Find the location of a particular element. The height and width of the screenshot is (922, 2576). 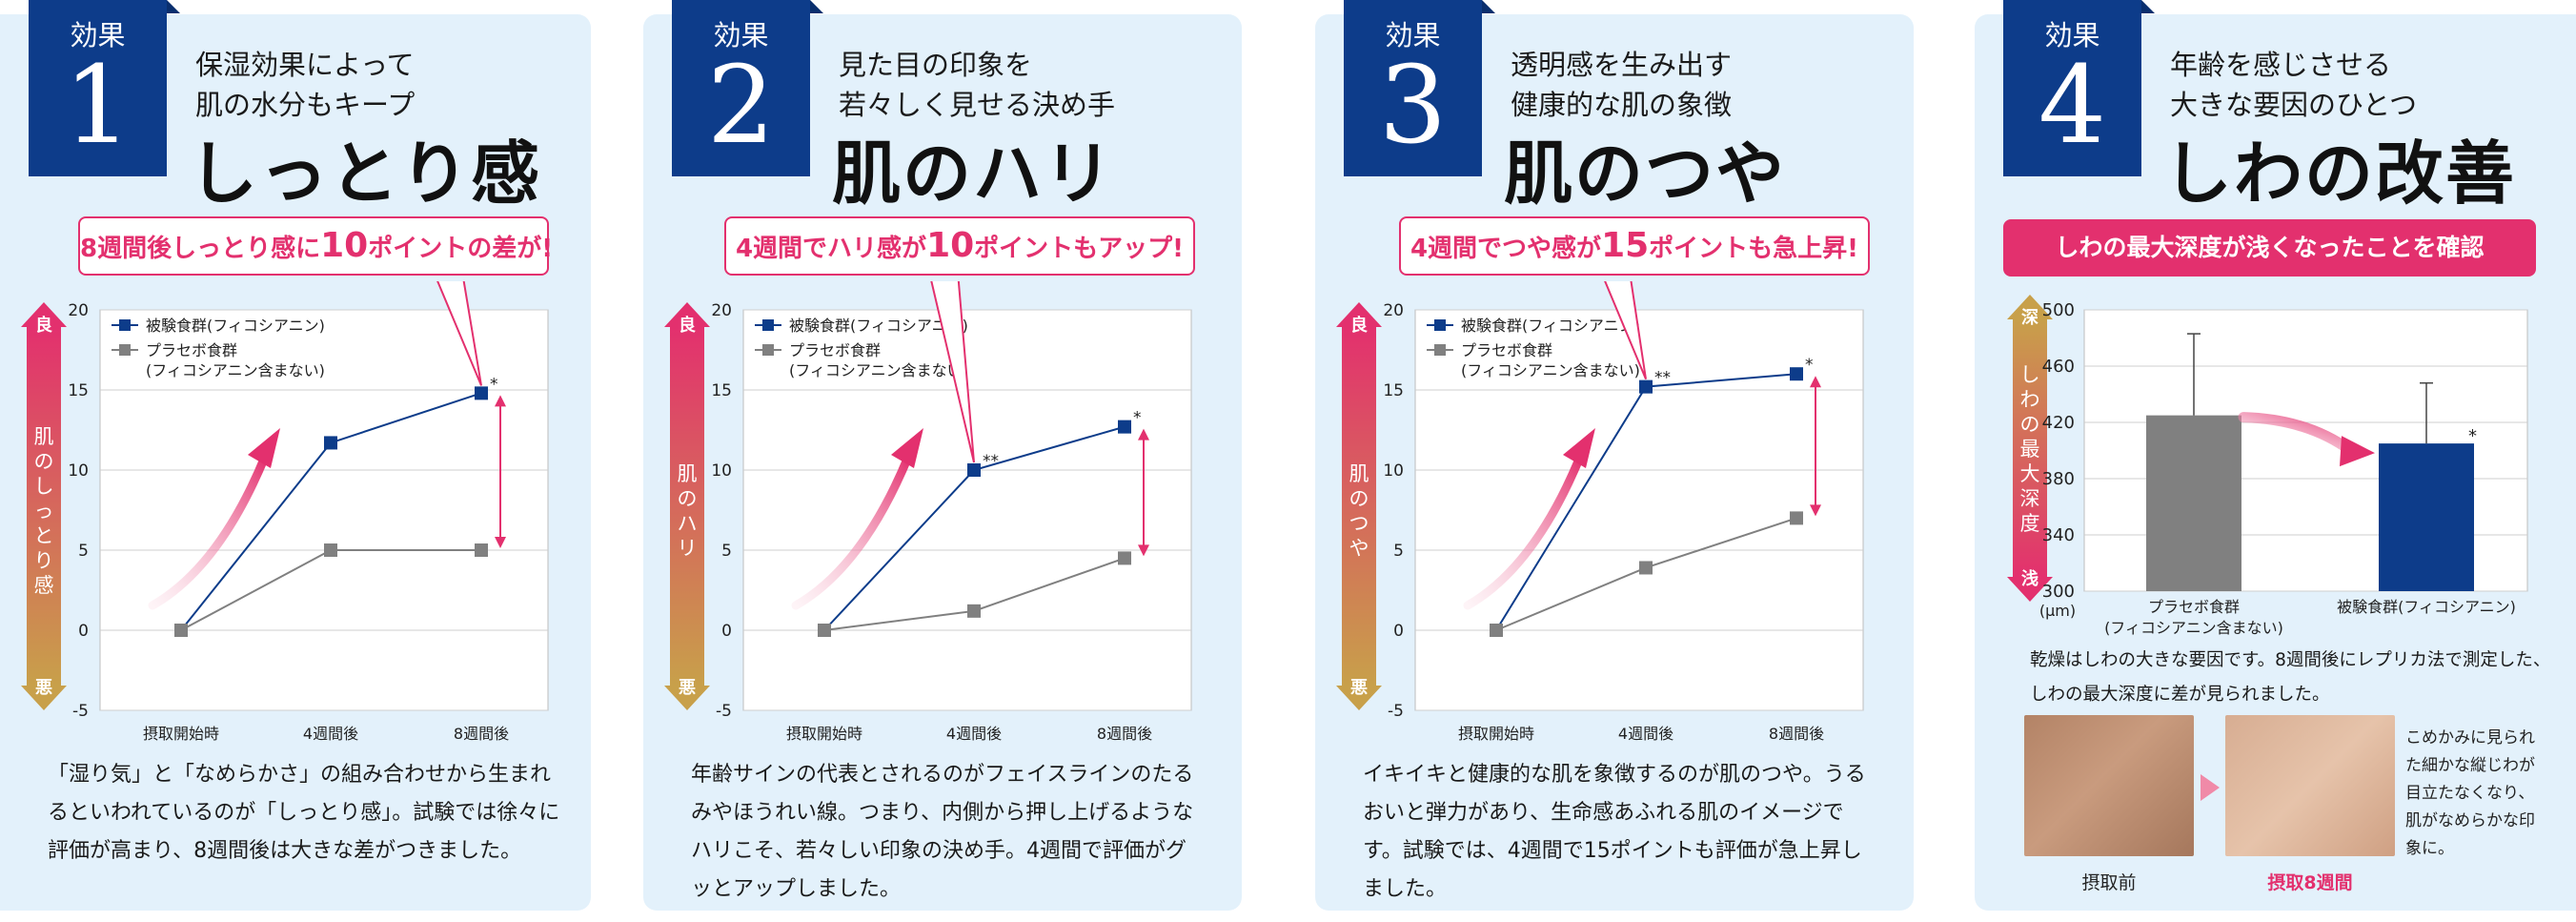

y-tick-label: 460 is located at coordinates (2059, 367).